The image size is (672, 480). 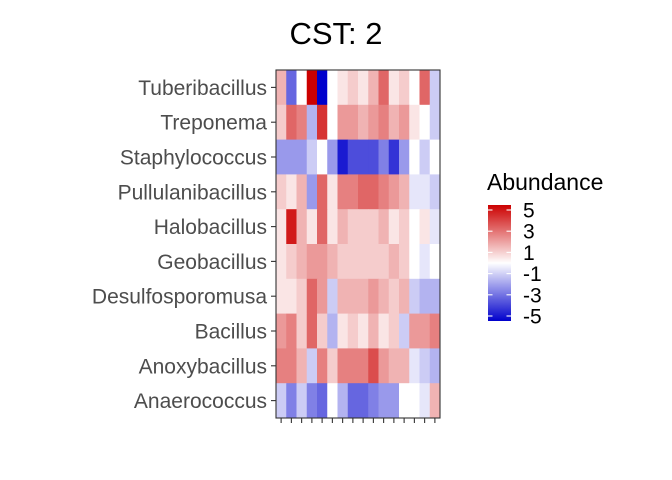 I want to click on legend-label: 3, so click(x=529, y=232).